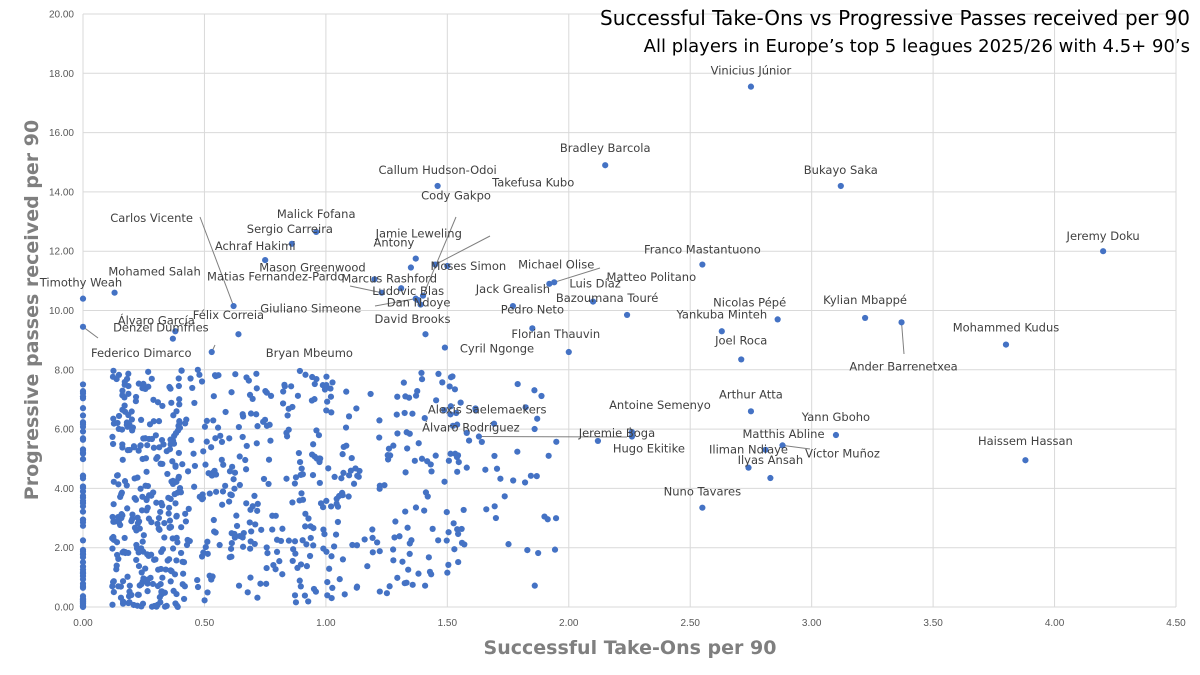  Describe the element at coordinates (61, 74) in the screenshot. I see `y-tick-label: 18.00` at that location.